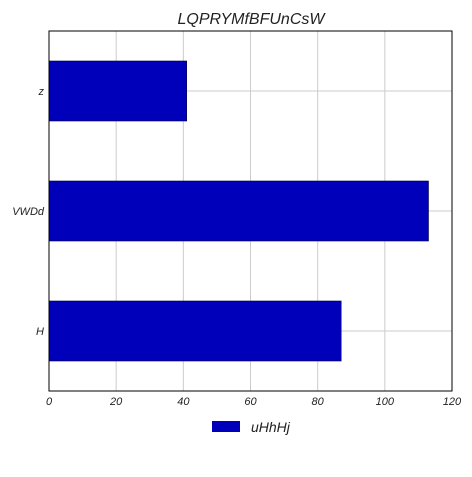  I want to click on x-tick-label-100: 100, so click(385, 402).